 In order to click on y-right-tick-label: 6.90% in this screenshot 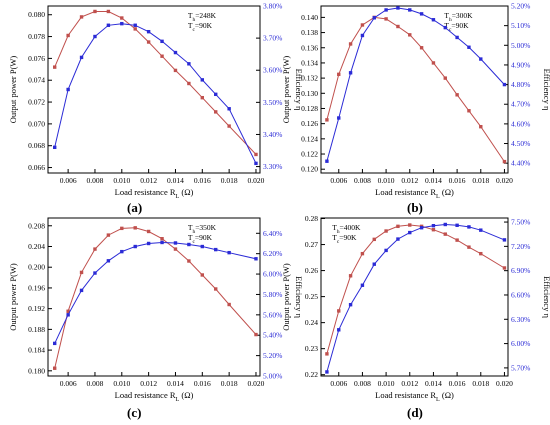, I will do `click(520, 270)`.